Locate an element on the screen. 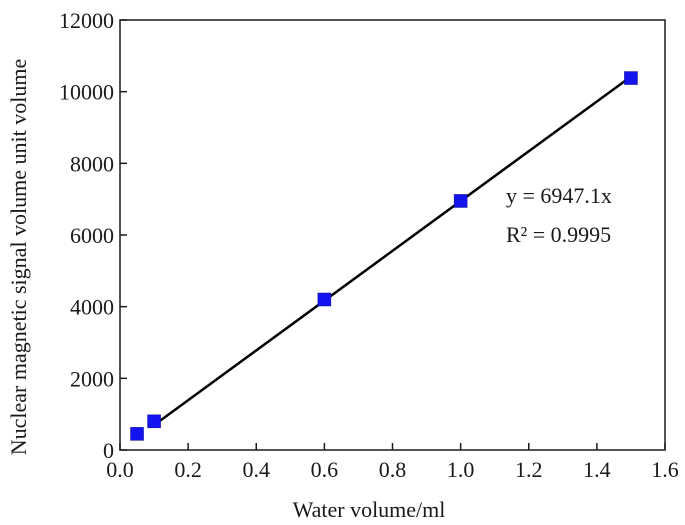 The image size is (685, 525). y-axis: 0 2000 4000 6000 8000 10000 12000 is located at coordinates (93, 235).